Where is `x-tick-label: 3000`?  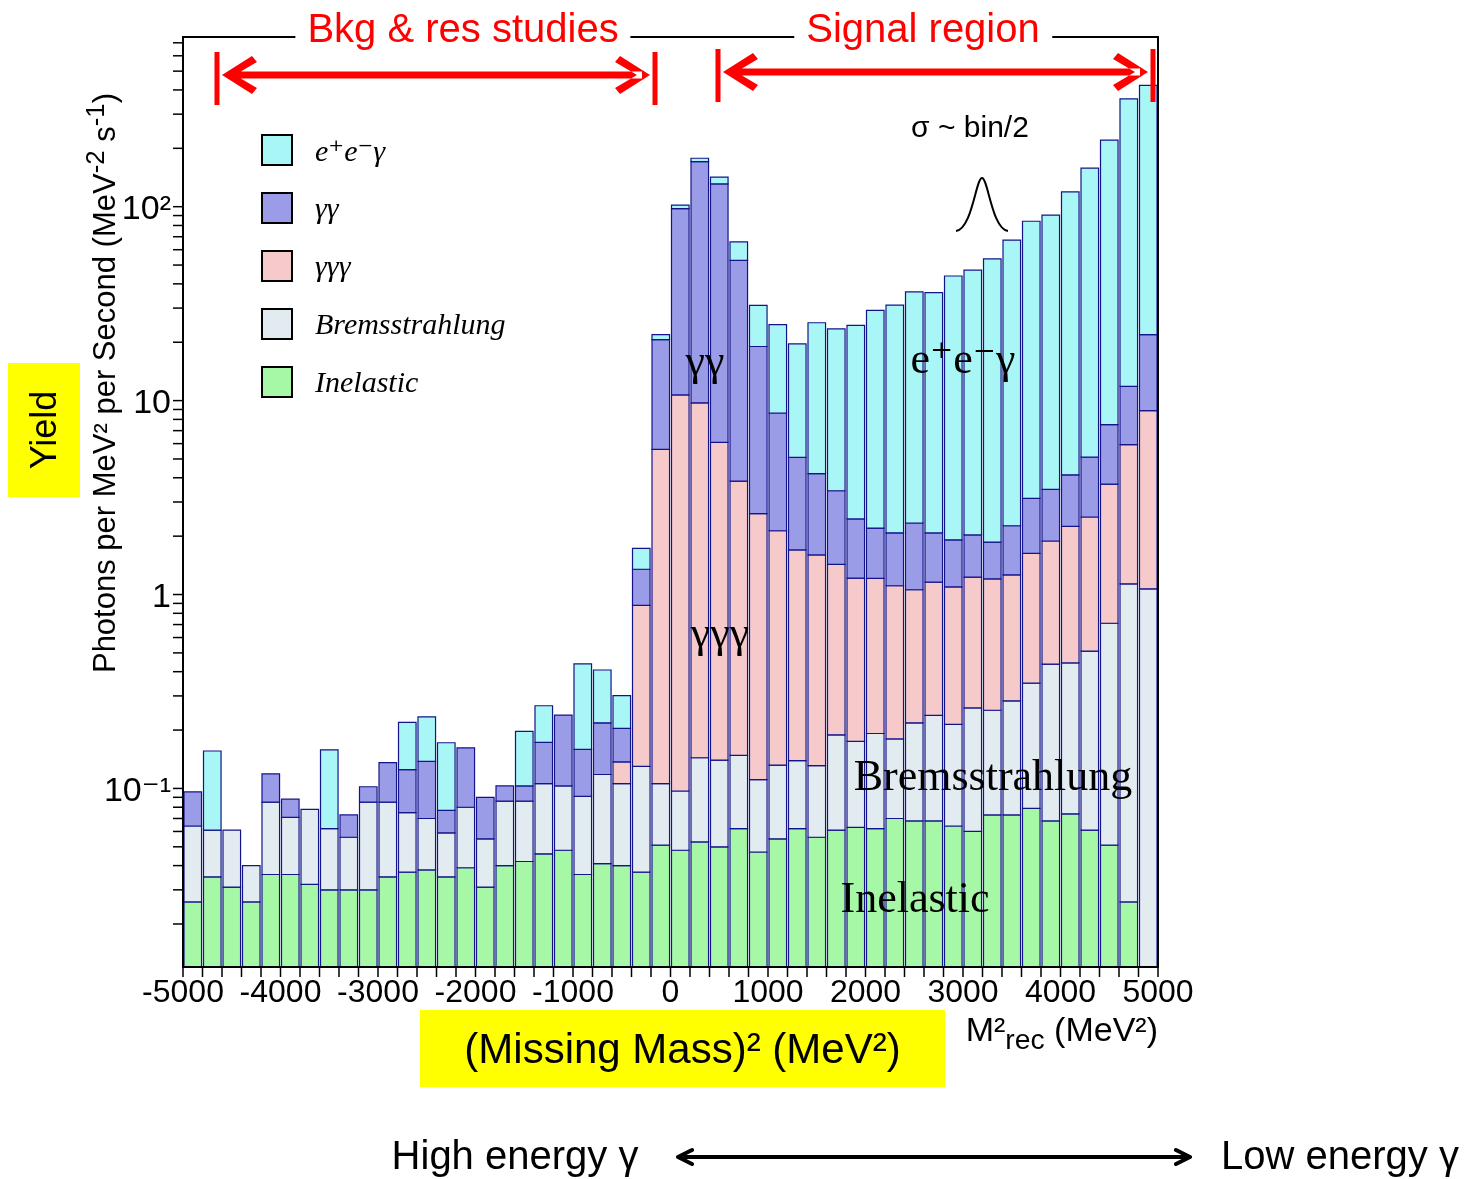 x-tick-label: 3000 is located at coordinates (963, 990).